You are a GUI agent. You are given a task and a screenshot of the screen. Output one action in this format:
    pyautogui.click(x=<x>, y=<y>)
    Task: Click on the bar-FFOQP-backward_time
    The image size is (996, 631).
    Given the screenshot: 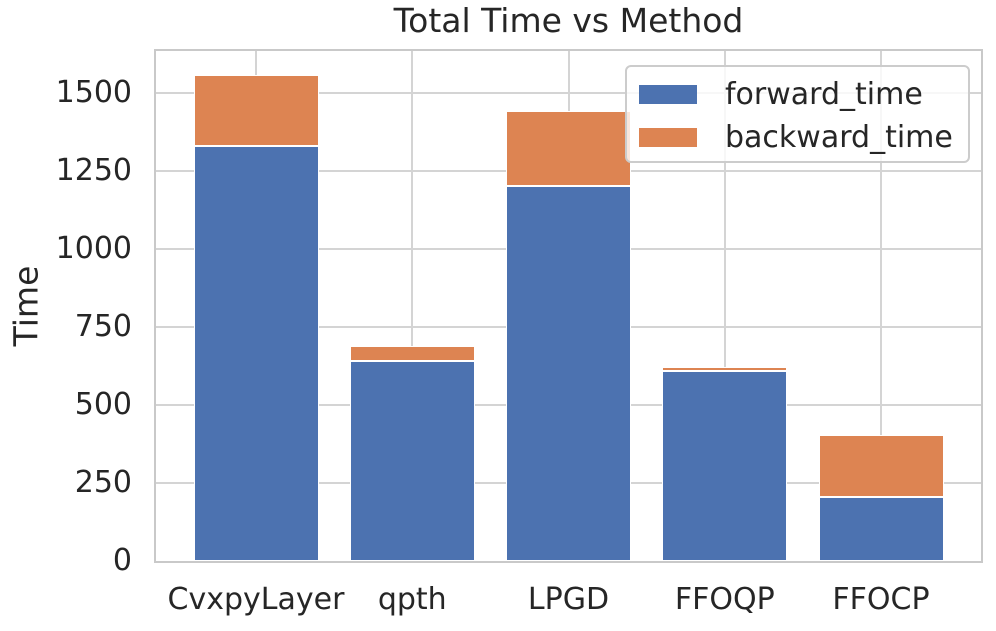 What is the action you would take?
    pyautogui.click(x=725, y=368)
    